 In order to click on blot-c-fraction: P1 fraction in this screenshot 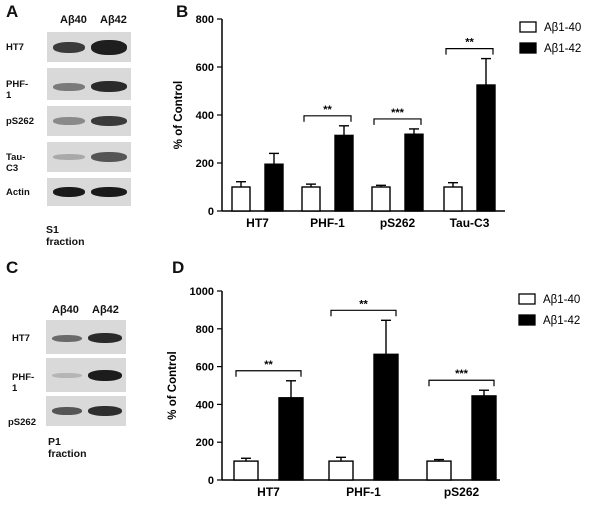, I will do `click(67, 448)`.